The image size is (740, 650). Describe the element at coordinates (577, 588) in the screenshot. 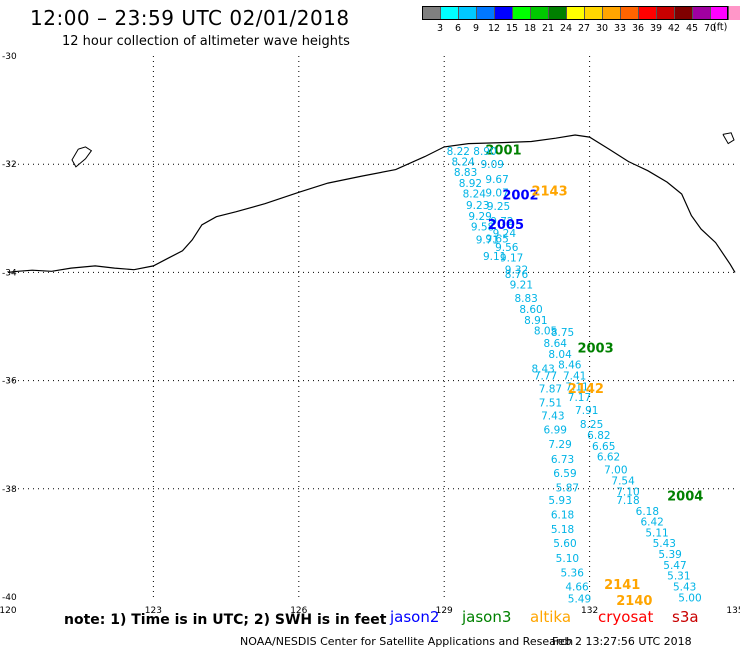

I see `wave-height-value: 4.66` at that location.